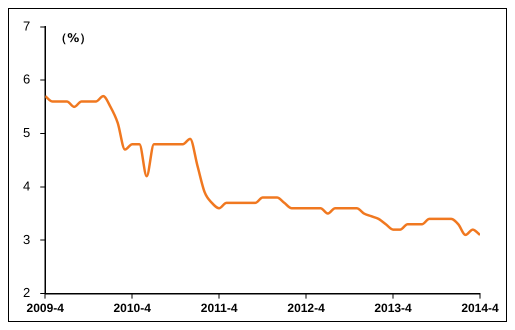 The height and width of the screenshot is (330, 515). I want to click on annotation: （%）, so click(73, 37).